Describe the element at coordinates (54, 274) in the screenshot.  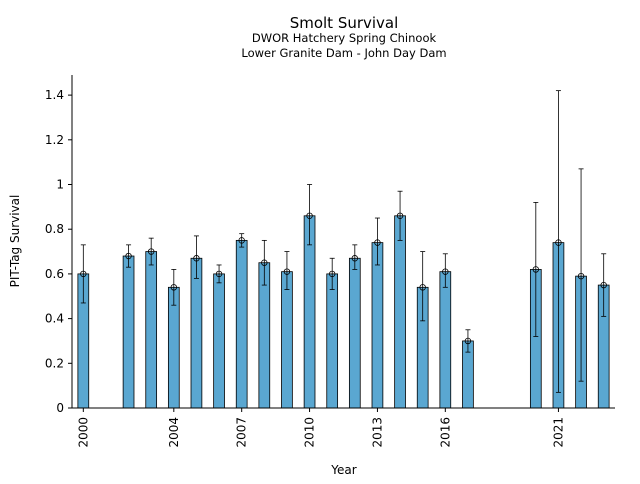
I see `y-tick-label-3: 0.6` at that location.